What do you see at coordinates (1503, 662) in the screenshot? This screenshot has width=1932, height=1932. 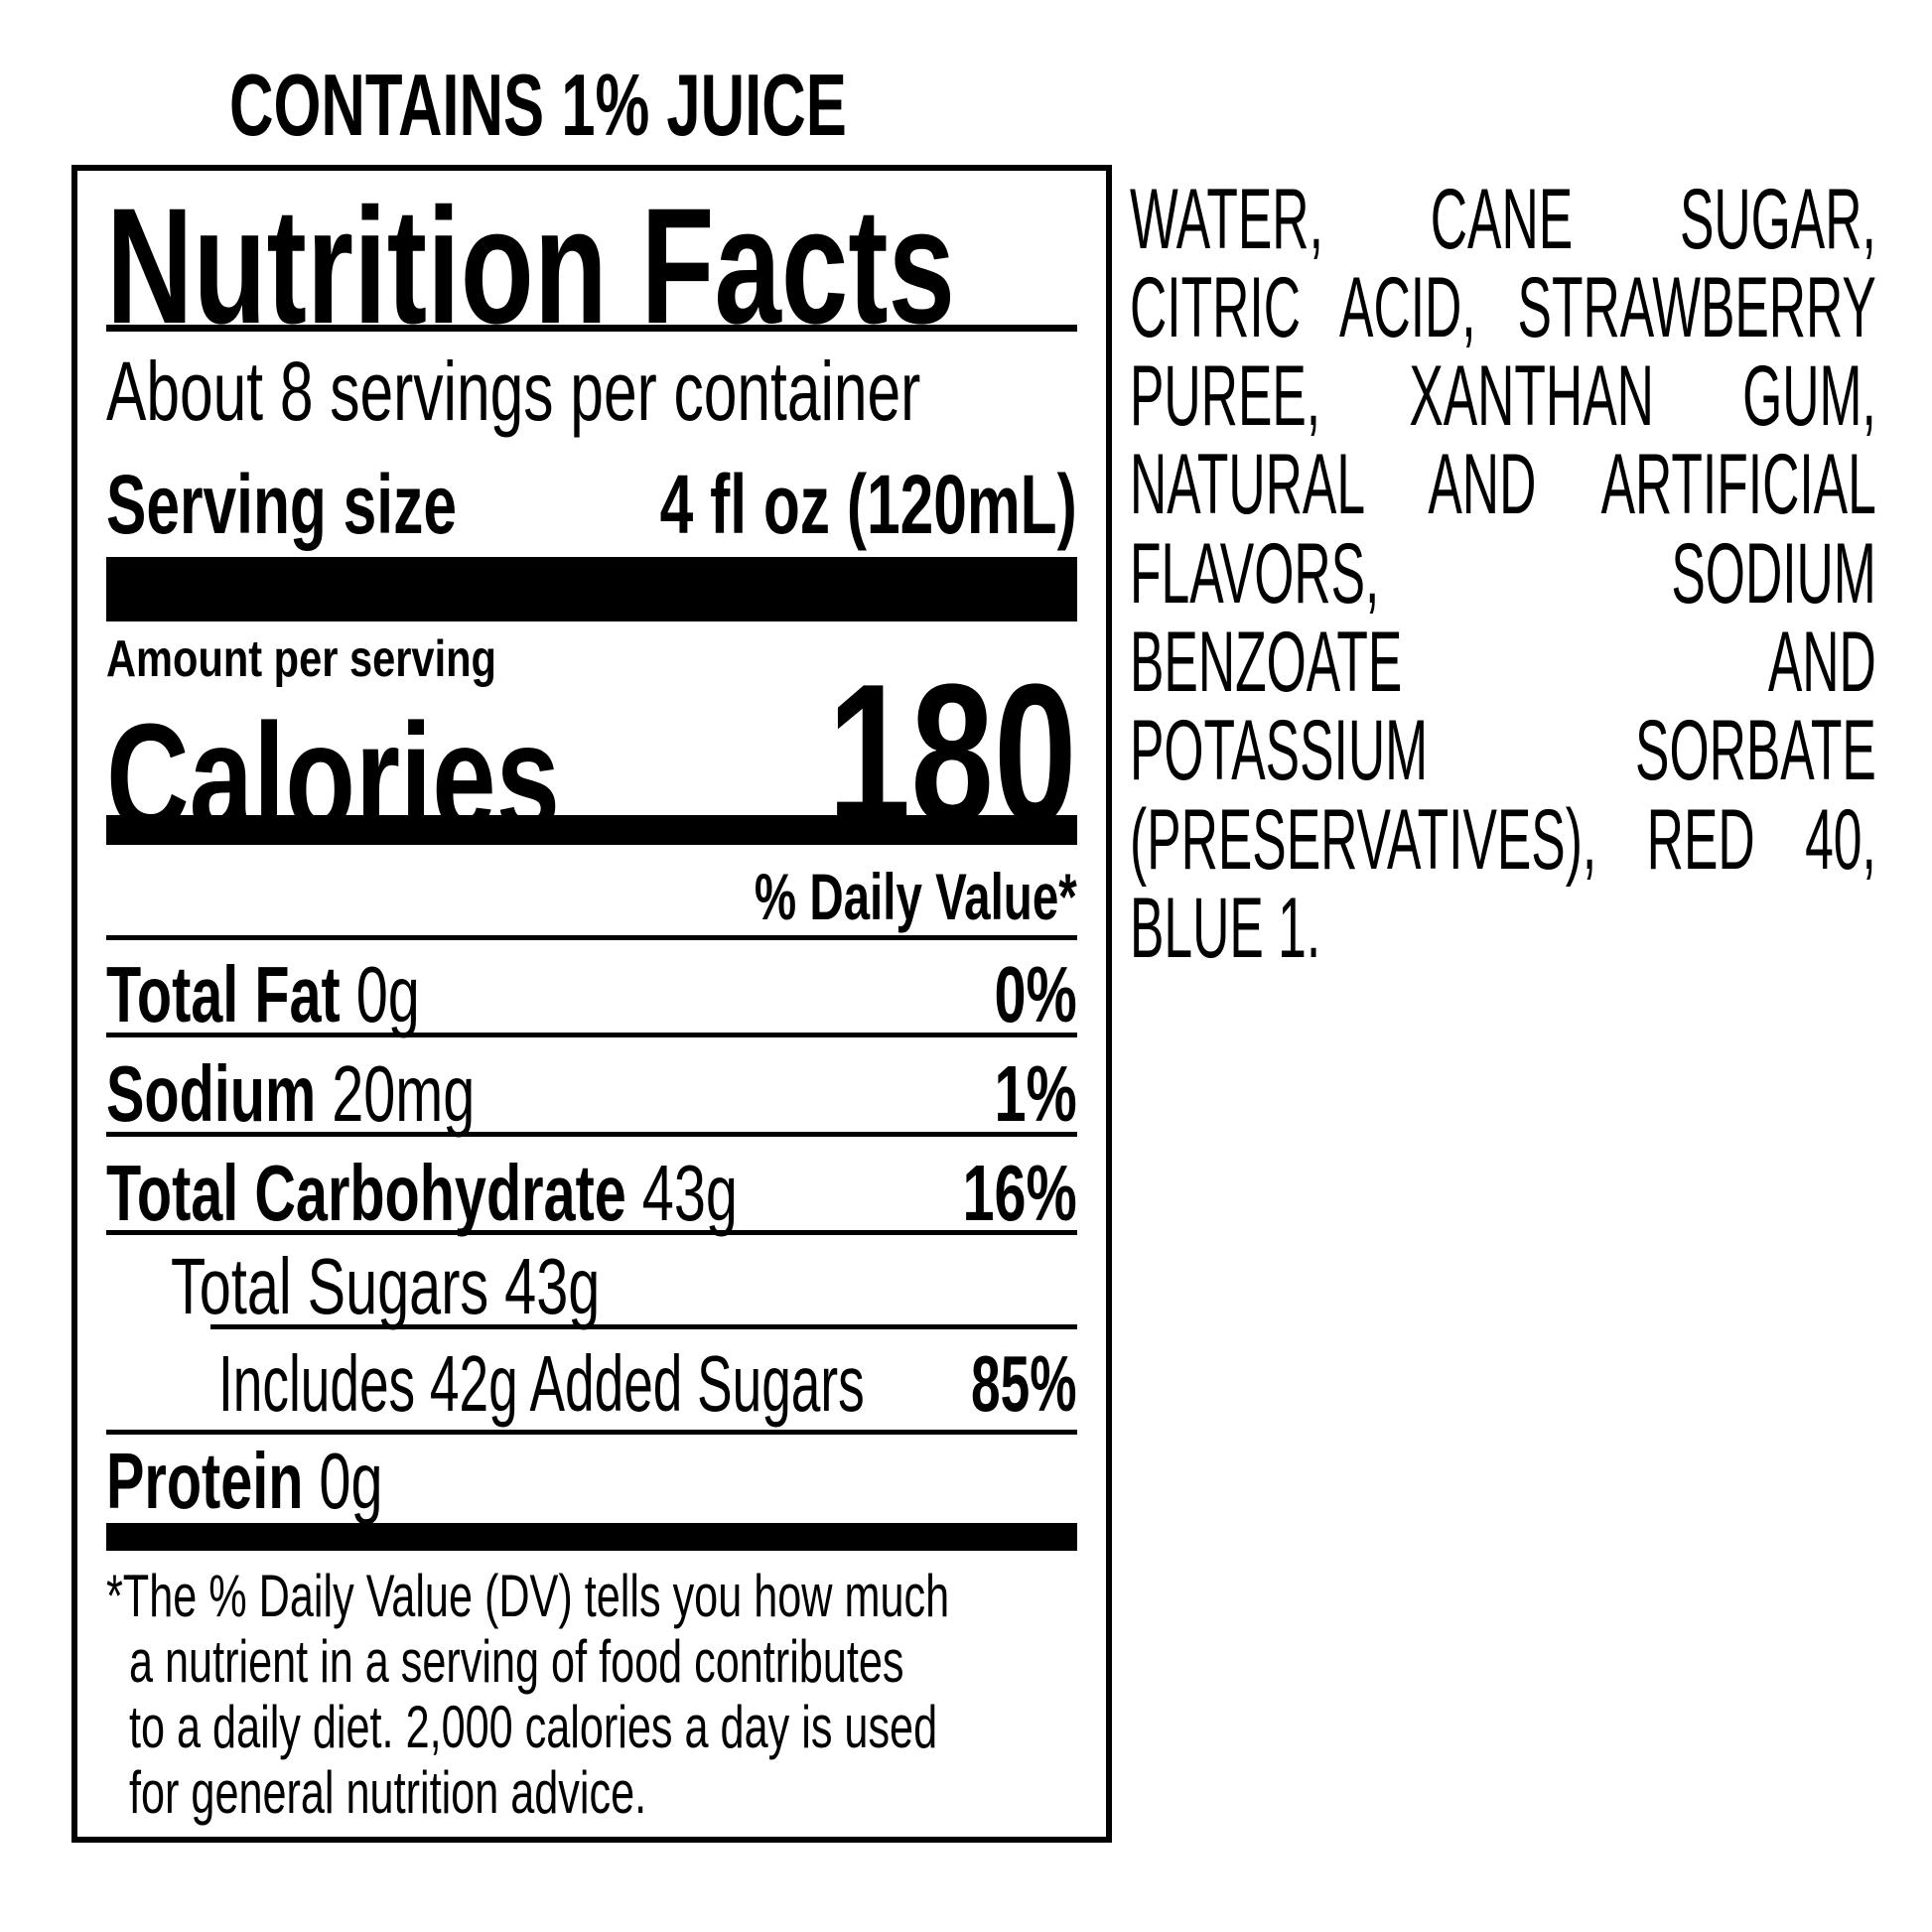 I see `ingredients-line: BENZOATE AND` at bounding box center [1503, 662].